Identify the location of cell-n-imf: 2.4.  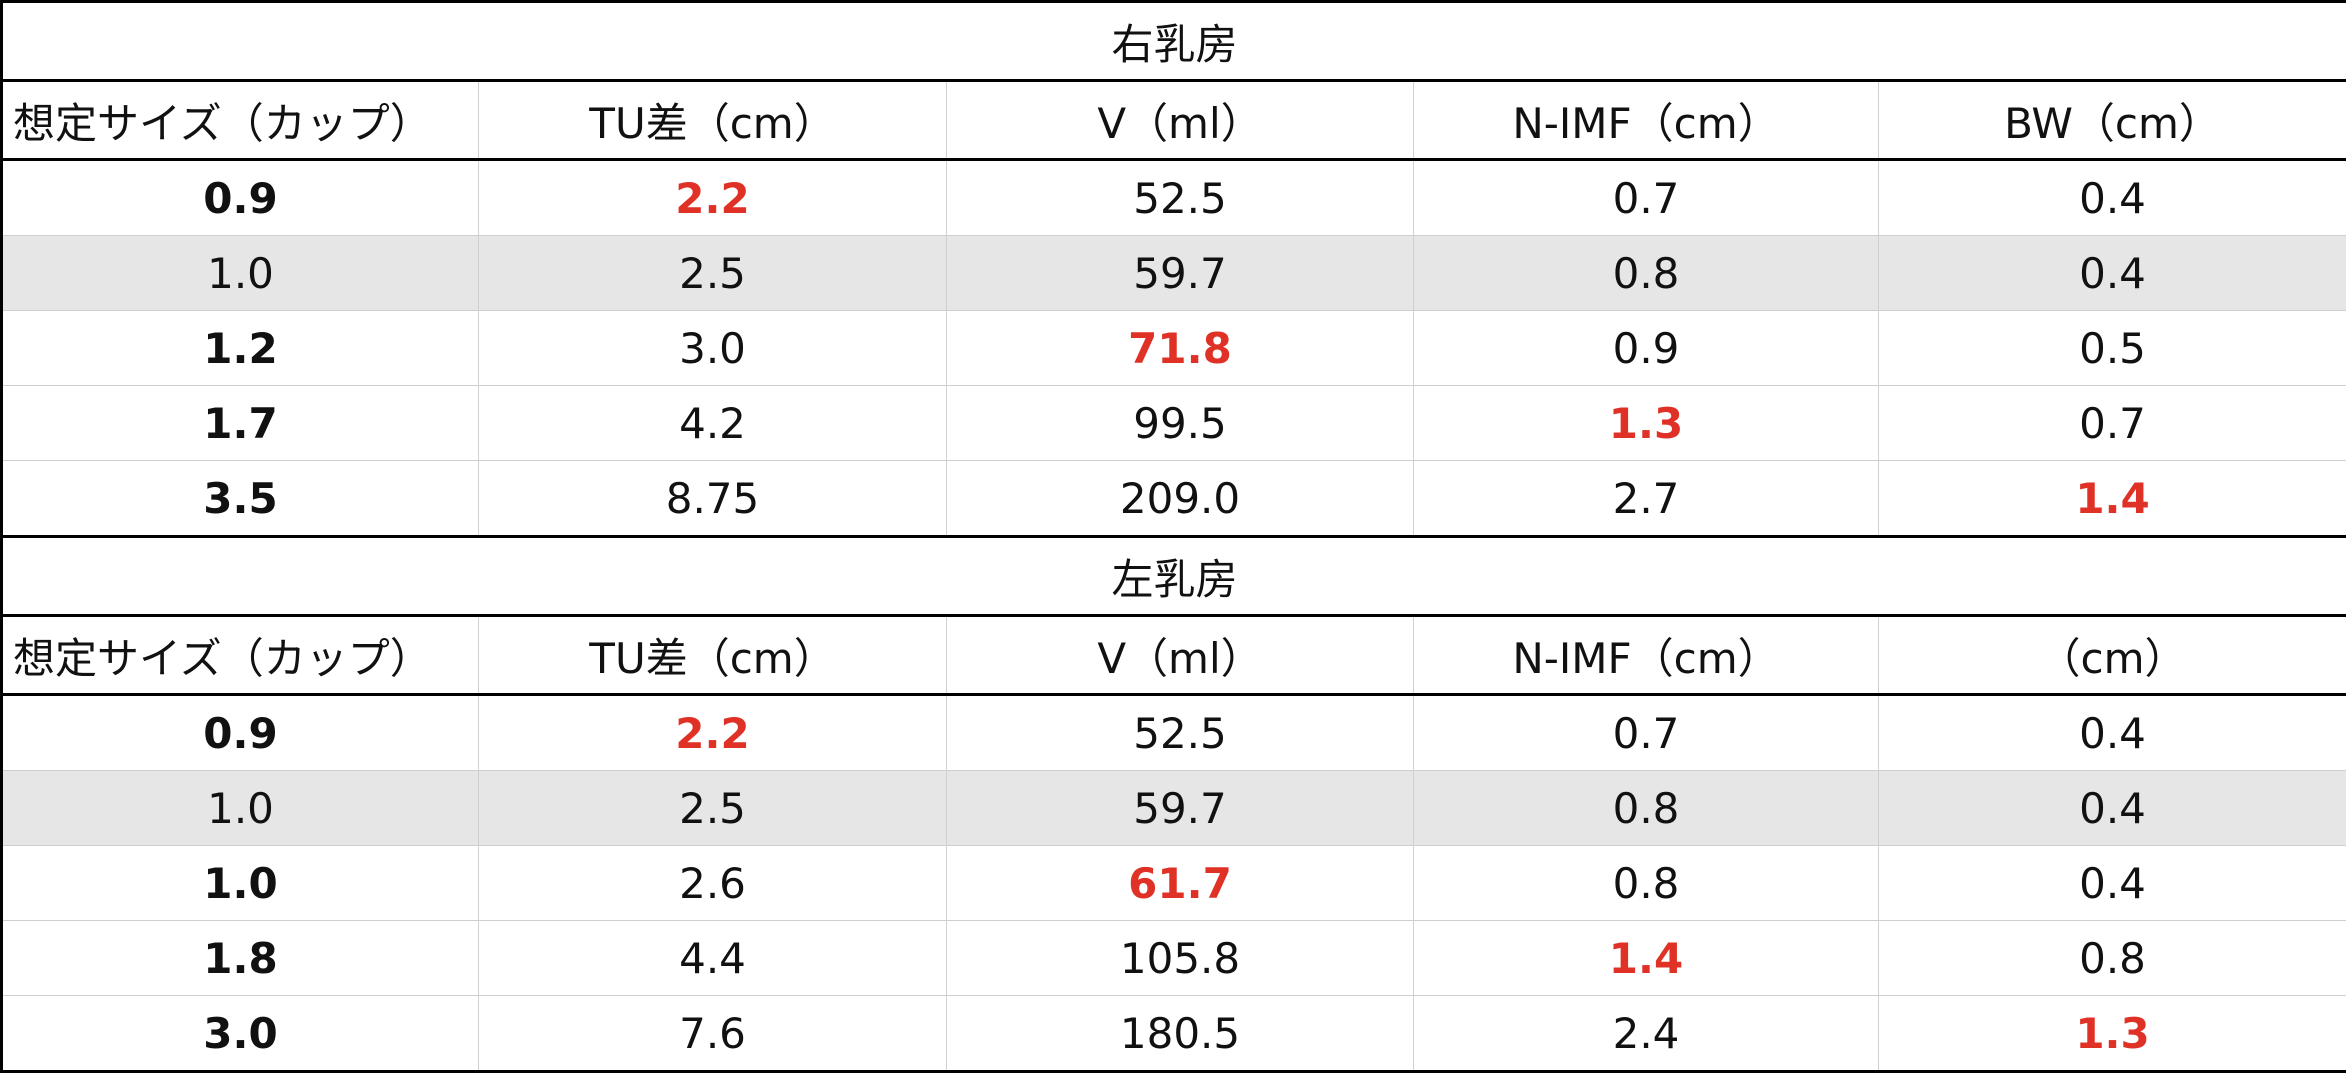
(1646, 1034).